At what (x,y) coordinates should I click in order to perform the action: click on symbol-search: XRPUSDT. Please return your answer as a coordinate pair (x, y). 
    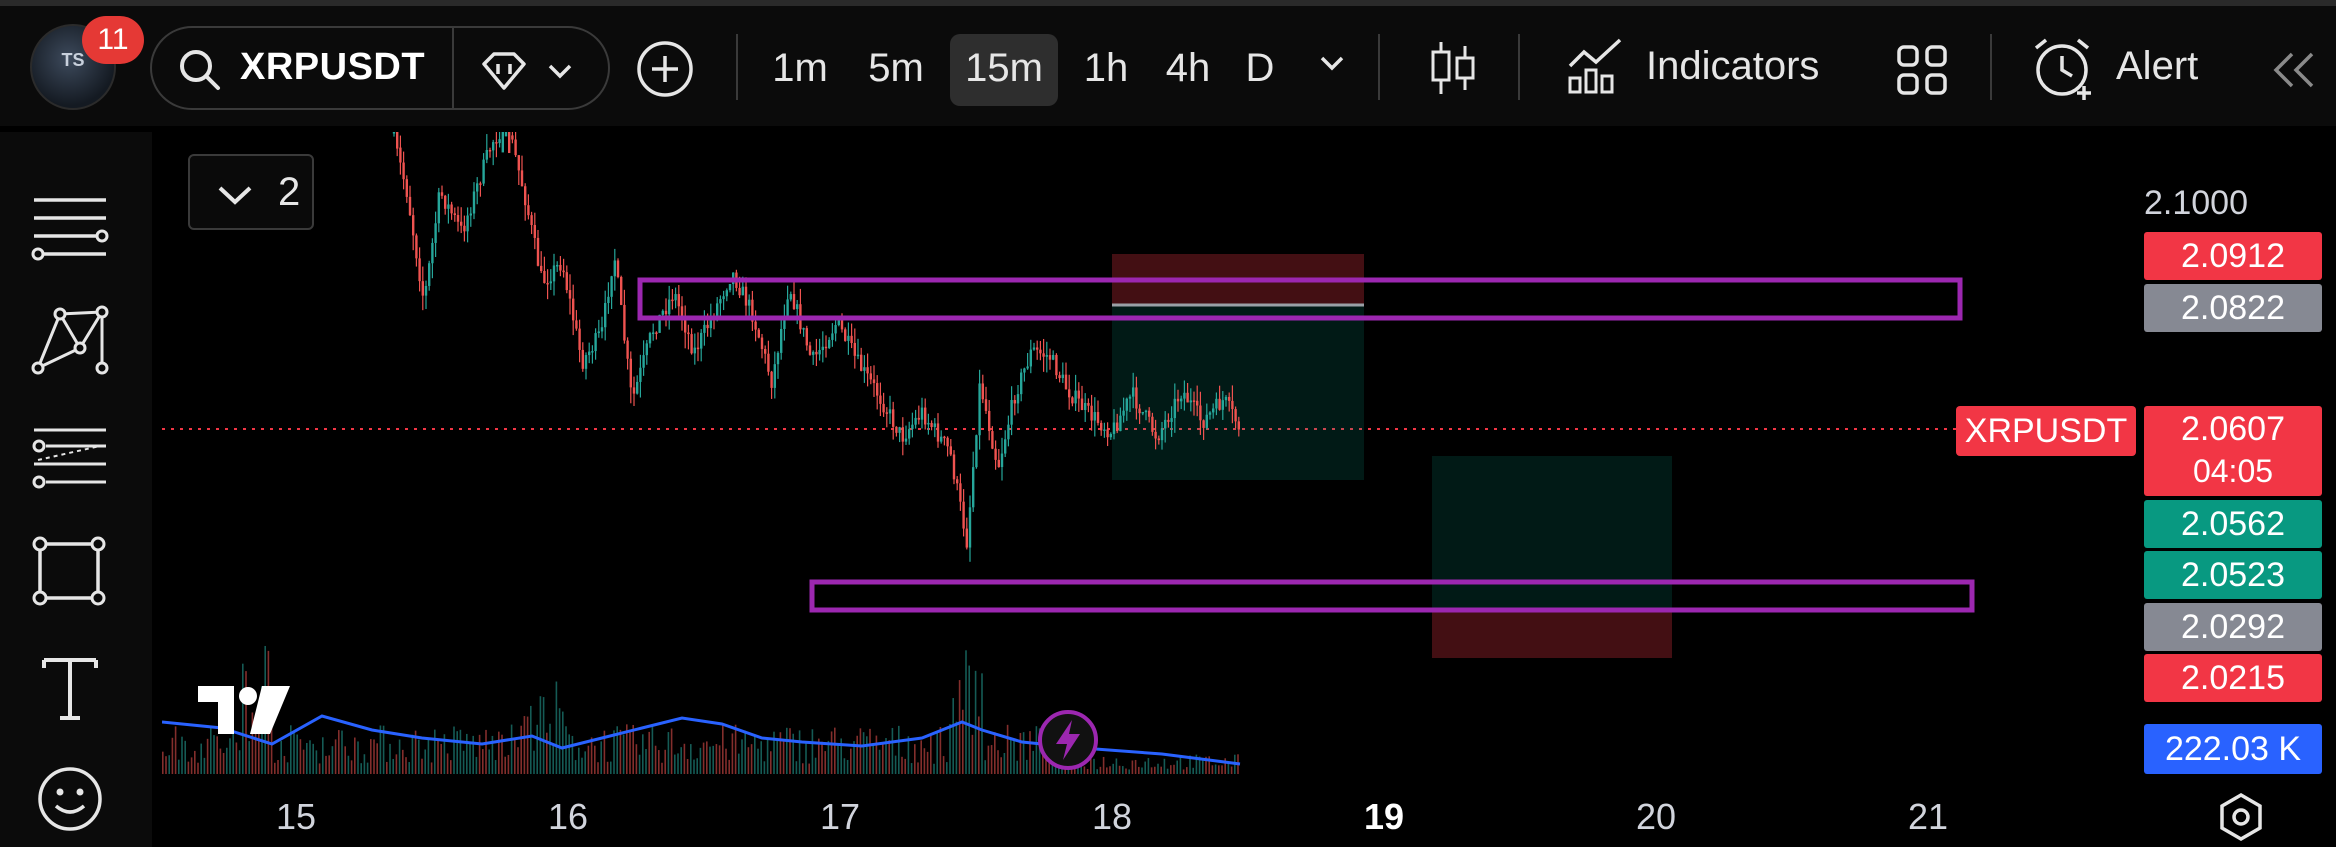
    Looking at the image, I should click on (380, 68).